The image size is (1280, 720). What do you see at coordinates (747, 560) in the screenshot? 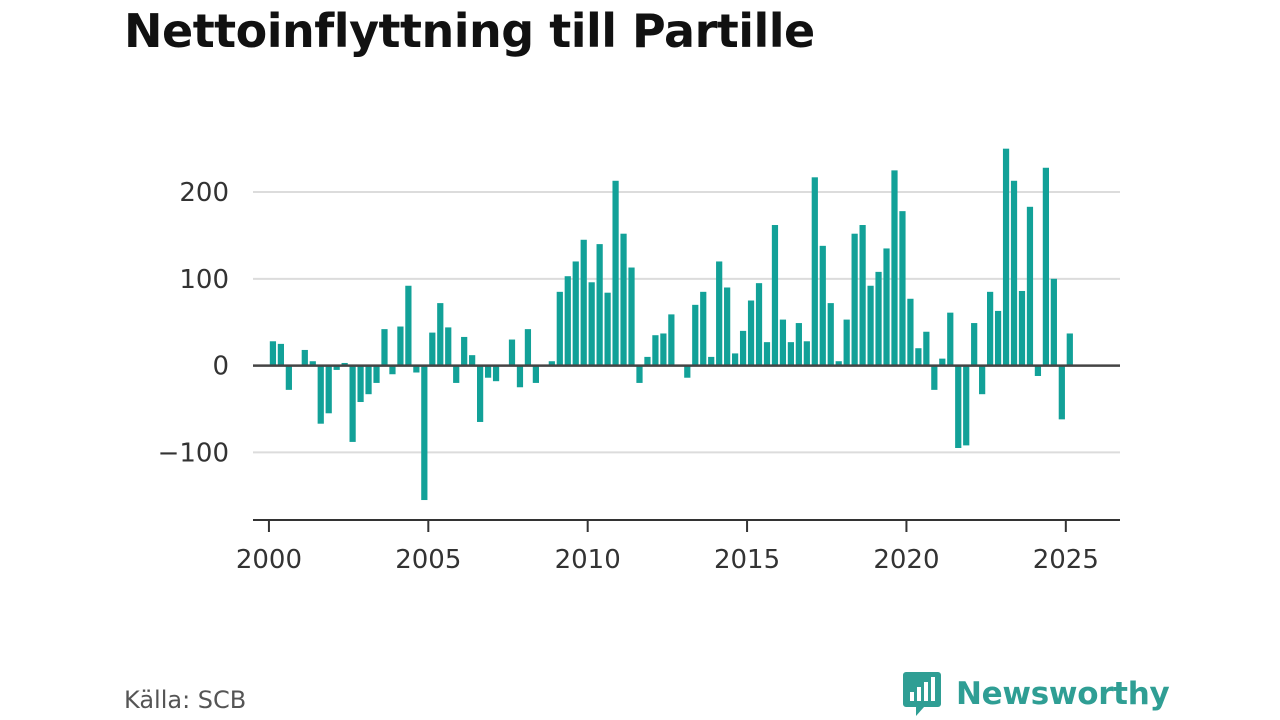
I see `x-tick-label: 2015` at bounding box center [747, 560].